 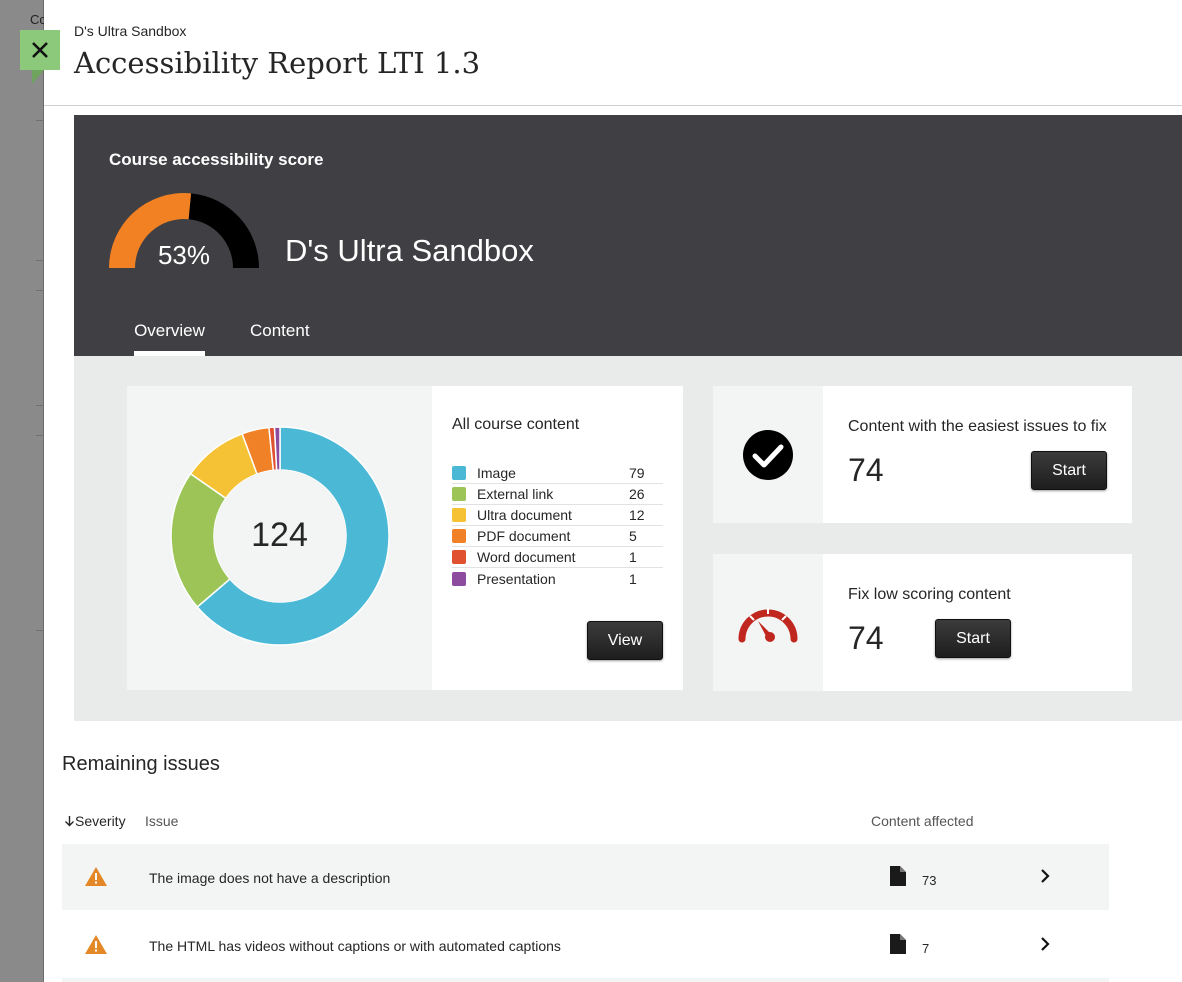 I want to click on gauge-remaining-arc, so click(x=223, y=230).